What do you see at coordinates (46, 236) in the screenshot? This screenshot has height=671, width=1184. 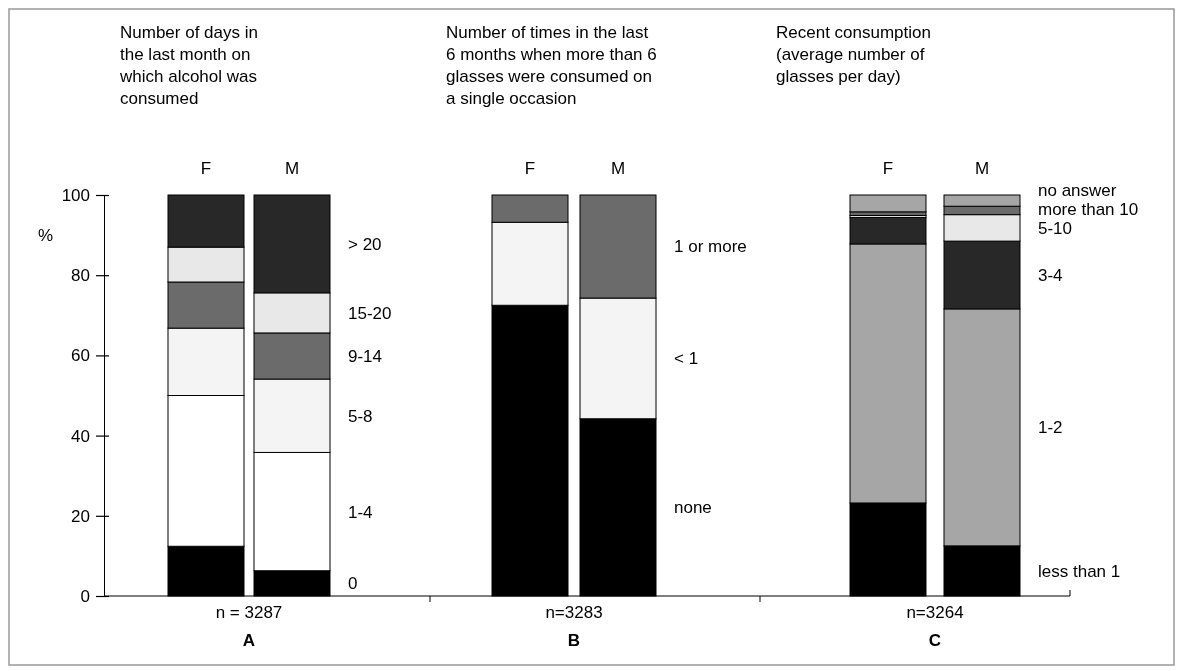 I see `y-axis-title: %` at bounding box center [46, 236].